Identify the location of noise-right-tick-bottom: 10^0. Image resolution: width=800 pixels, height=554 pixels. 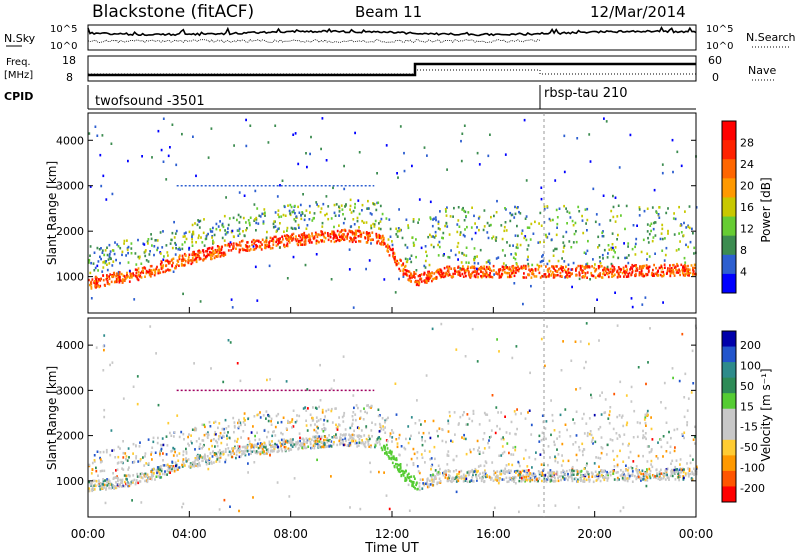
(719, 46).